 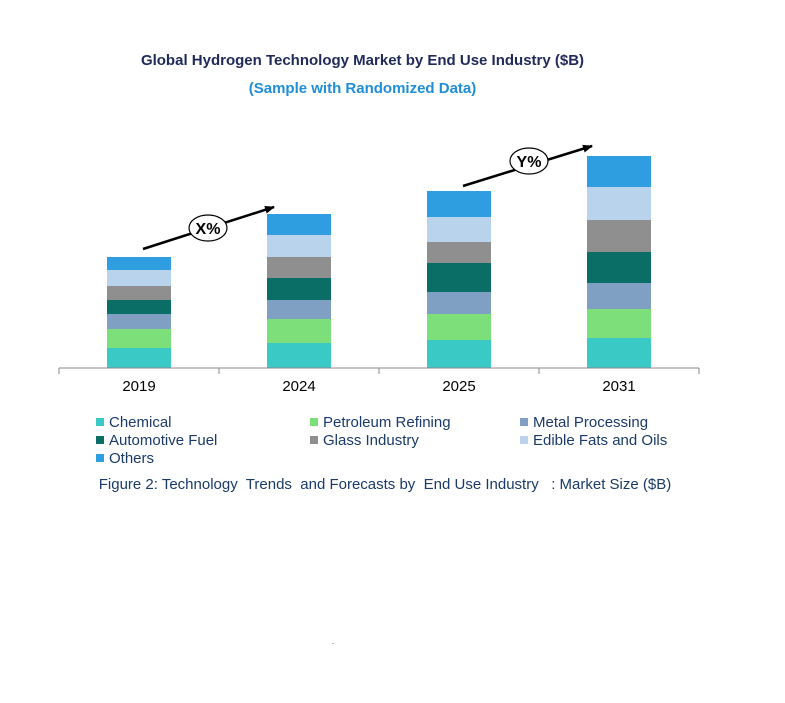 I want to click on x-tick-label: 2031, so click(x=618, y=386).